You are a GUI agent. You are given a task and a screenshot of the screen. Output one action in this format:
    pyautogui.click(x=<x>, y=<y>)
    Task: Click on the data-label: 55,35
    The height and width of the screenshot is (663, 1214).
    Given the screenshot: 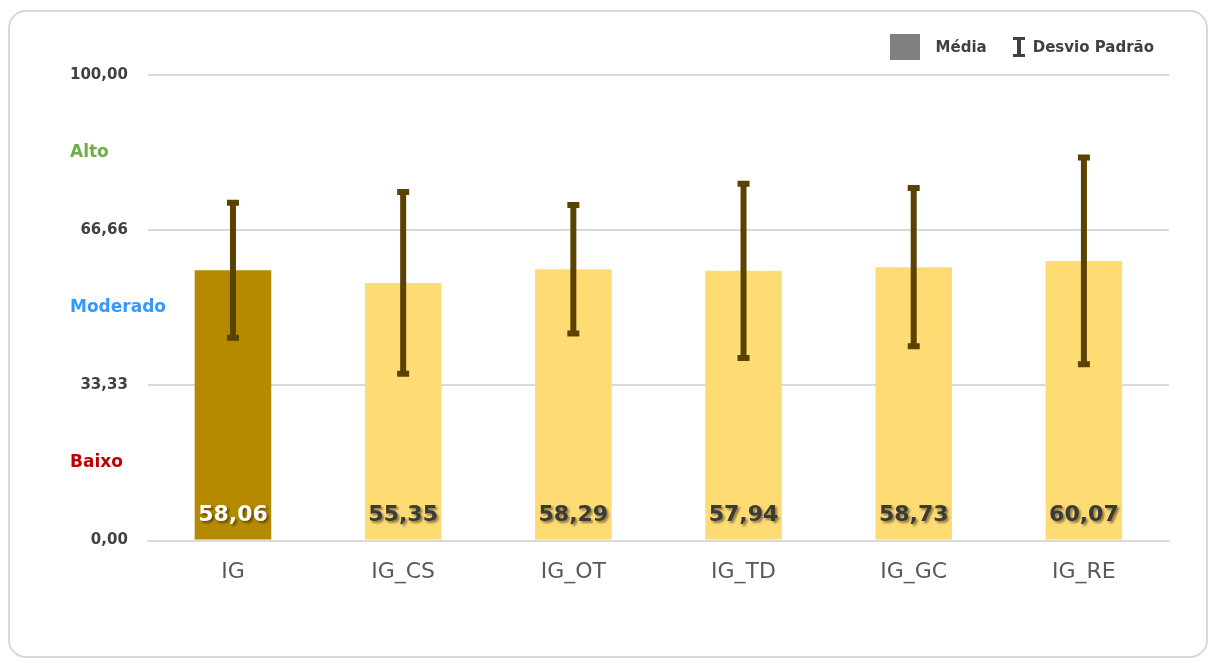 What is the action you would take?
    pyautogui.click(x=403, y=514)
    